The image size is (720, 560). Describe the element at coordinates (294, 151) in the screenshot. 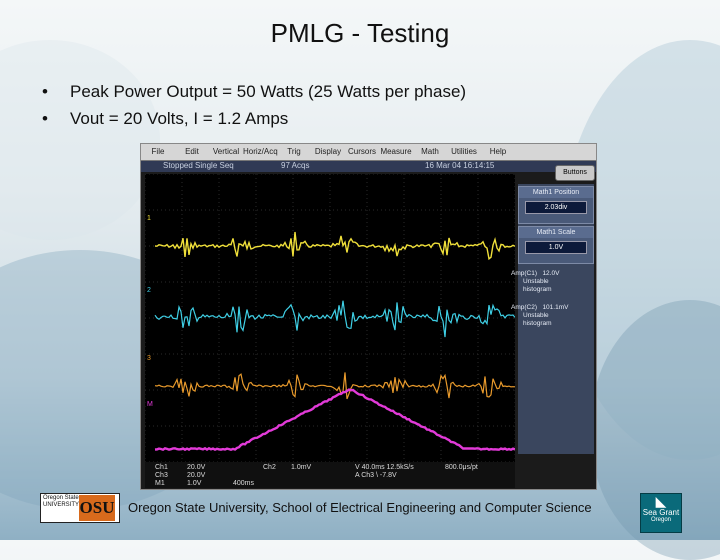

I see `menu-trig: Trig` at that location.